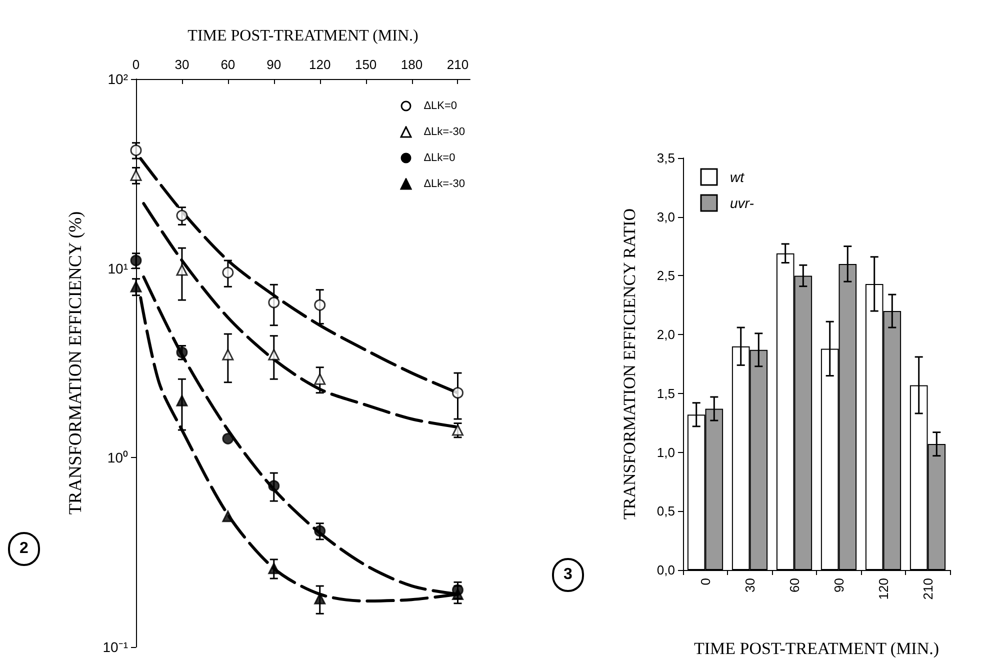  Describe the element at coordinates (441, 106) in the screenshot. I see `legend-label: ΔLK=0` at that location.